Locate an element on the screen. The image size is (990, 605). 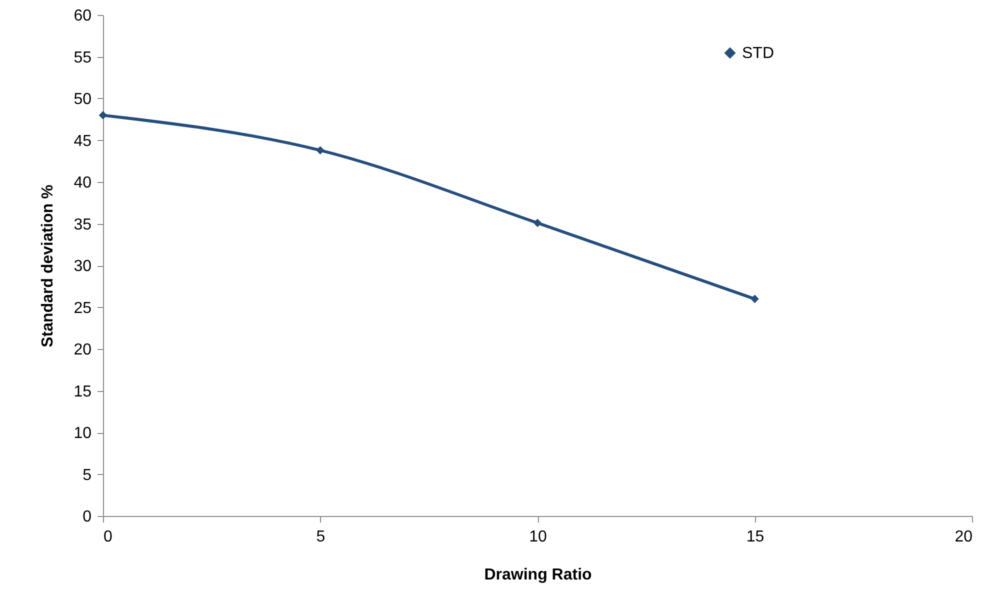
y-tick-label: 15 is located at coordinates (83, 391).